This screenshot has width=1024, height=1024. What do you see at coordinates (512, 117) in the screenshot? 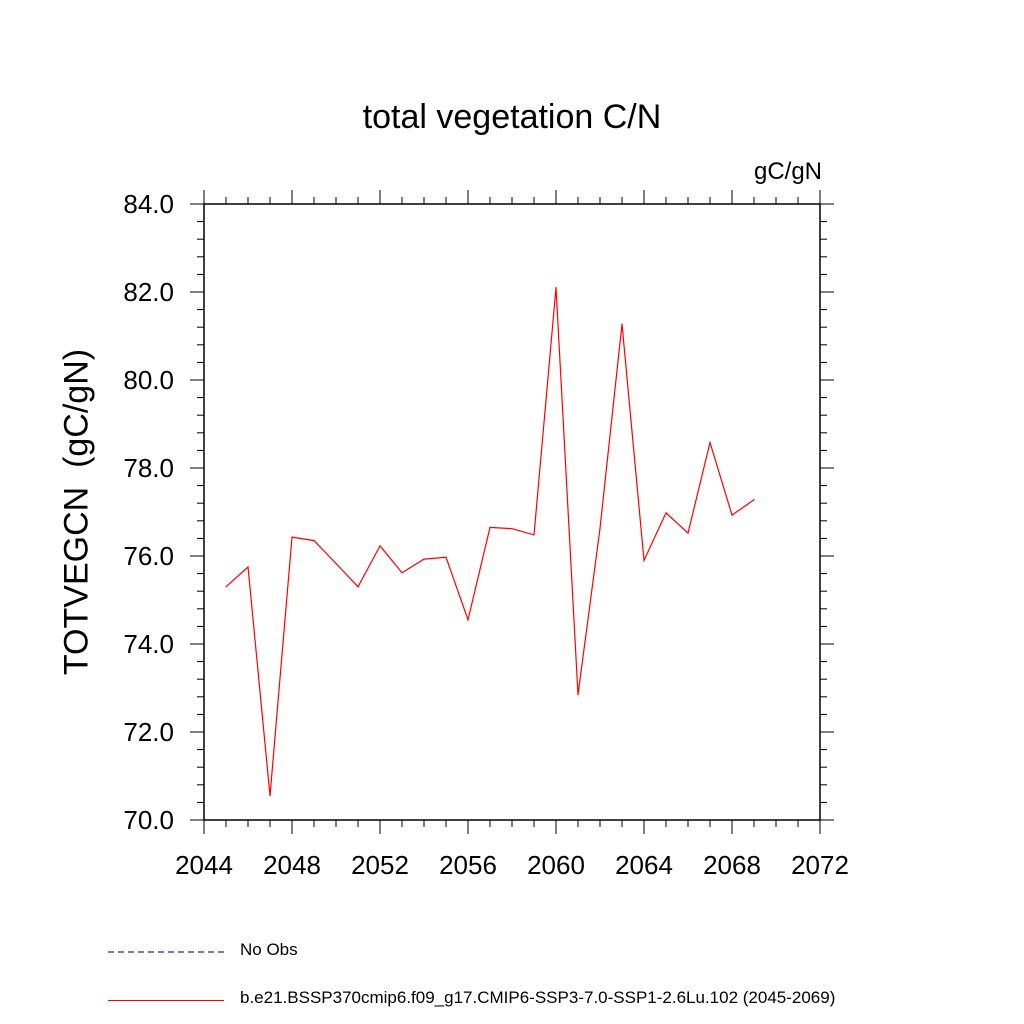
I see `chart-title: total vegetation C/N` at bounding box center [512, 117].